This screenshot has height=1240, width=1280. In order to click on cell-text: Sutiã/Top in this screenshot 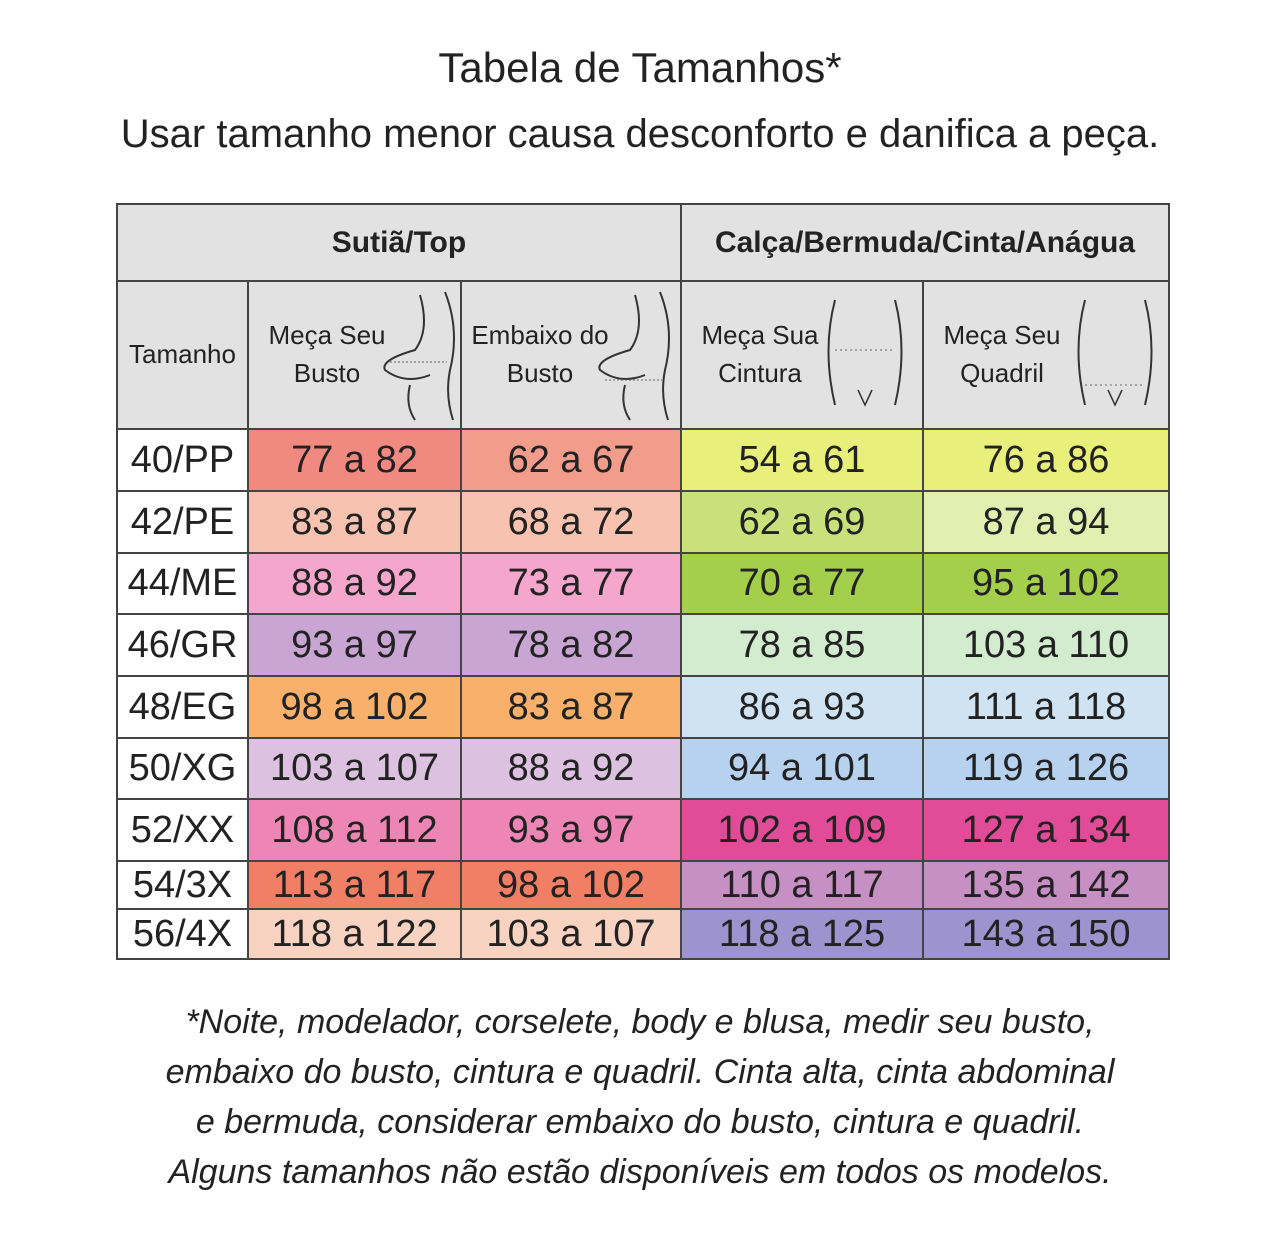, I will do `click(399, 242)`.